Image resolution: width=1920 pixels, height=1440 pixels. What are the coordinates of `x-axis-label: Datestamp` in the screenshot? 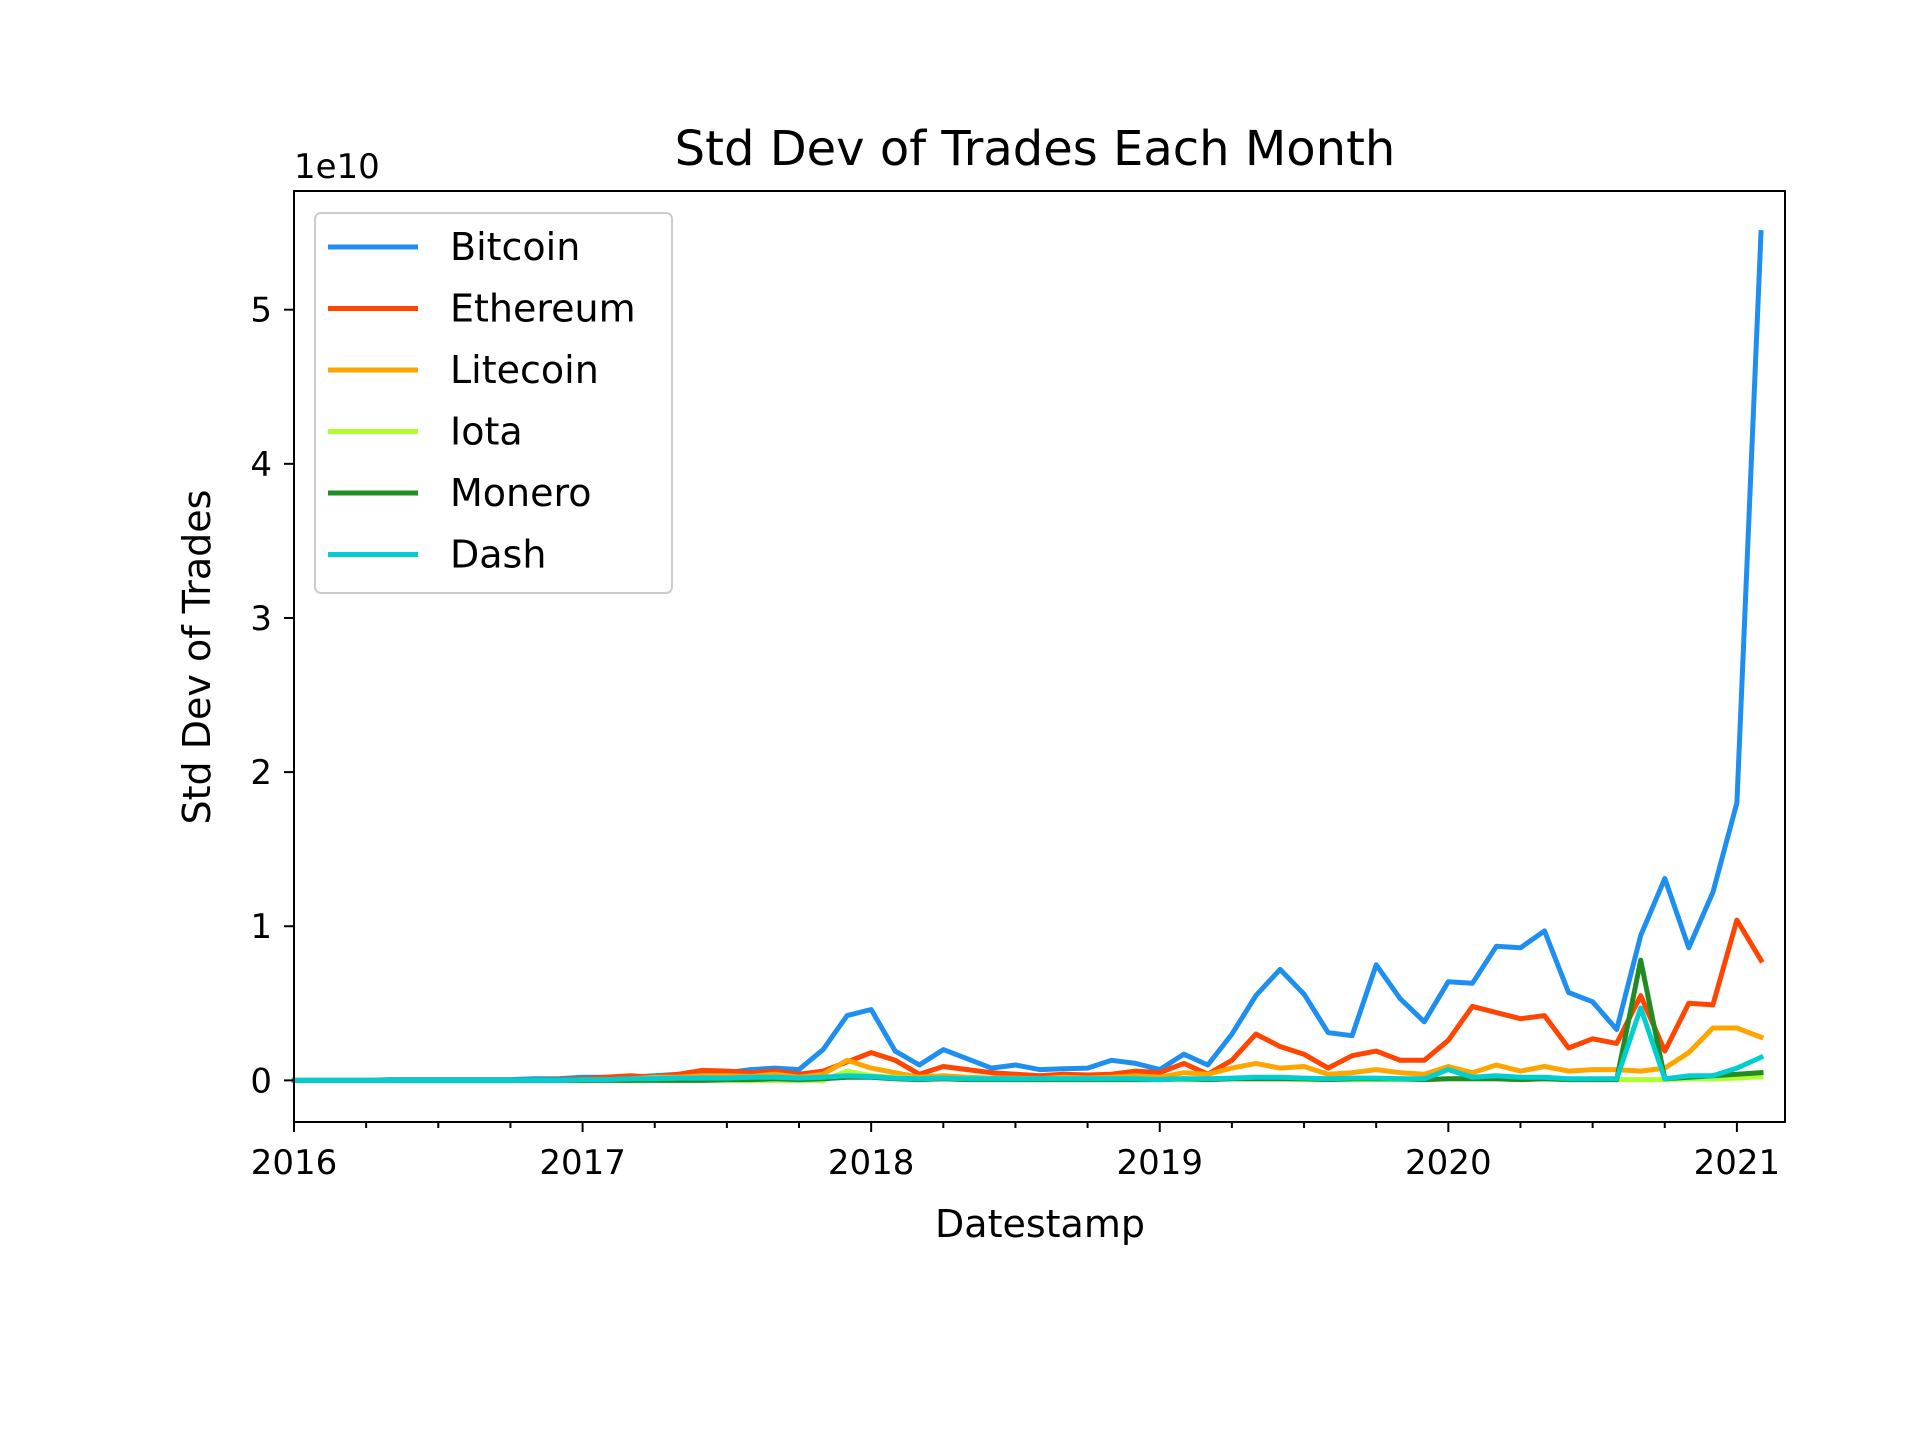 It's located at (1040, 1224).